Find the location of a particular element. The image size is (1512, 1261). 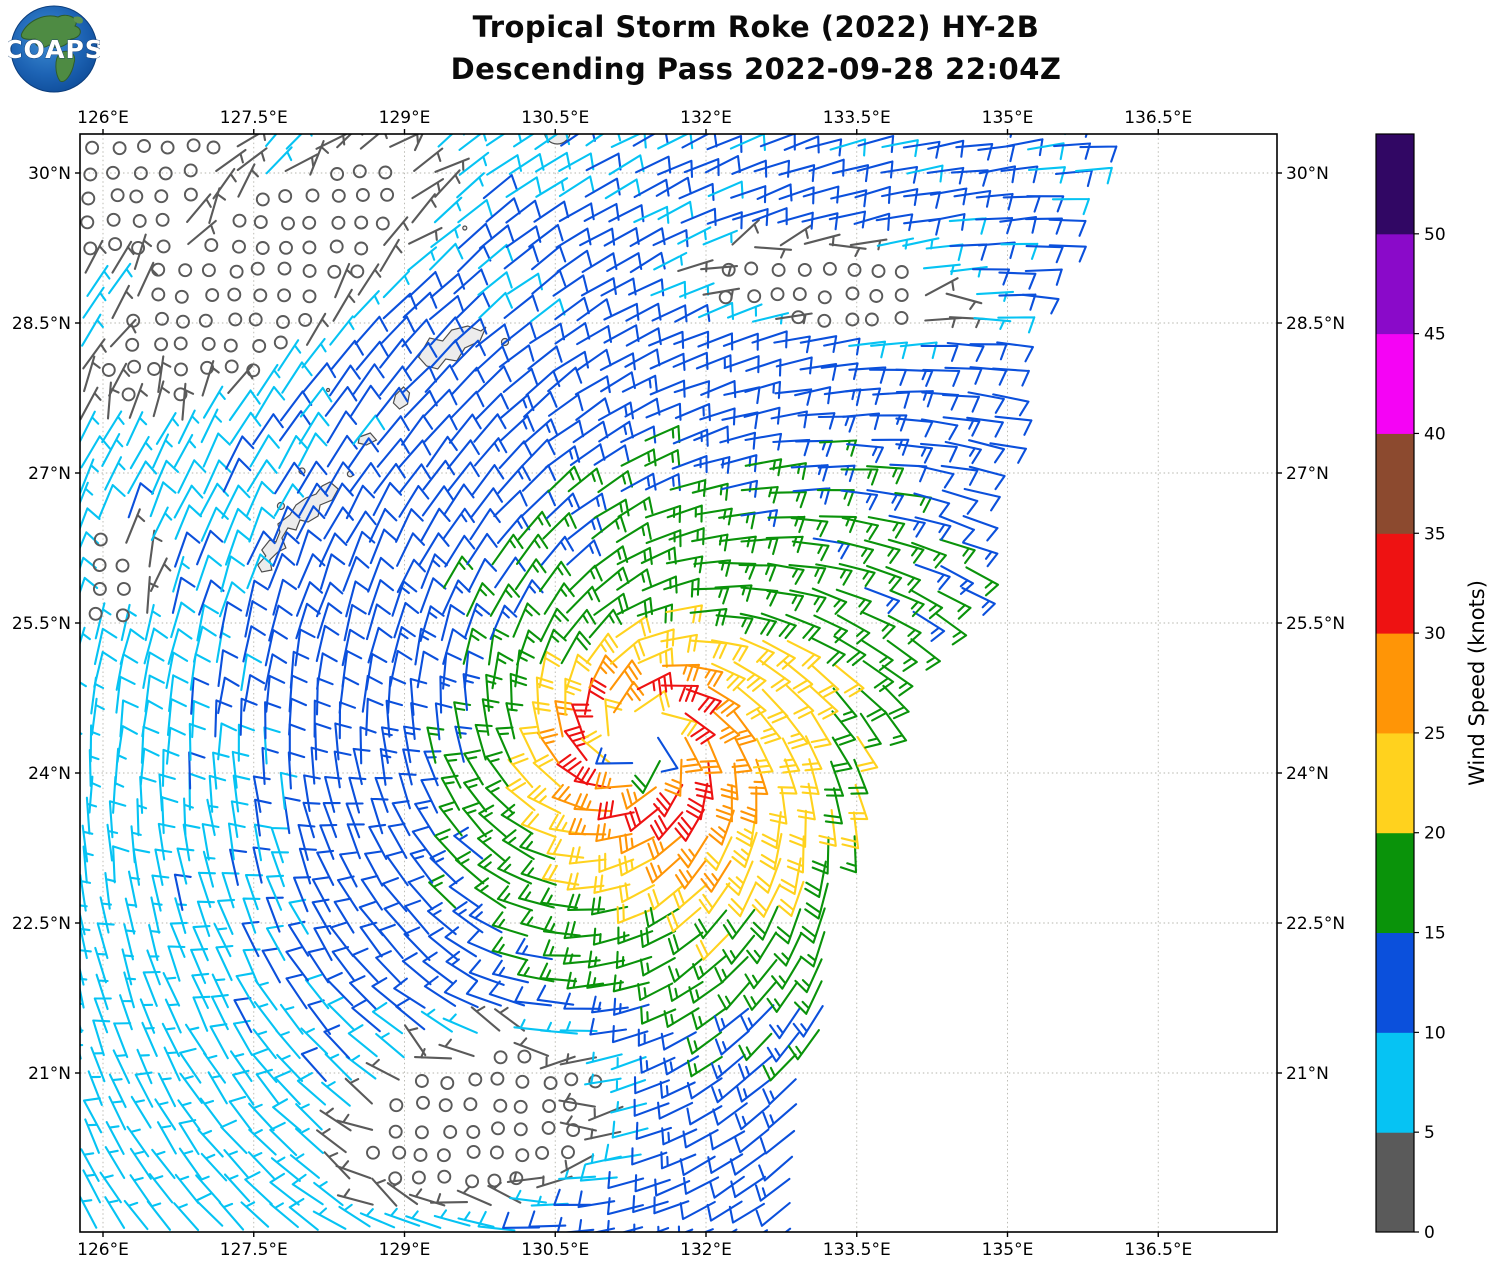

lat-label-right: 30°N is located at coordinates (1307, 174).